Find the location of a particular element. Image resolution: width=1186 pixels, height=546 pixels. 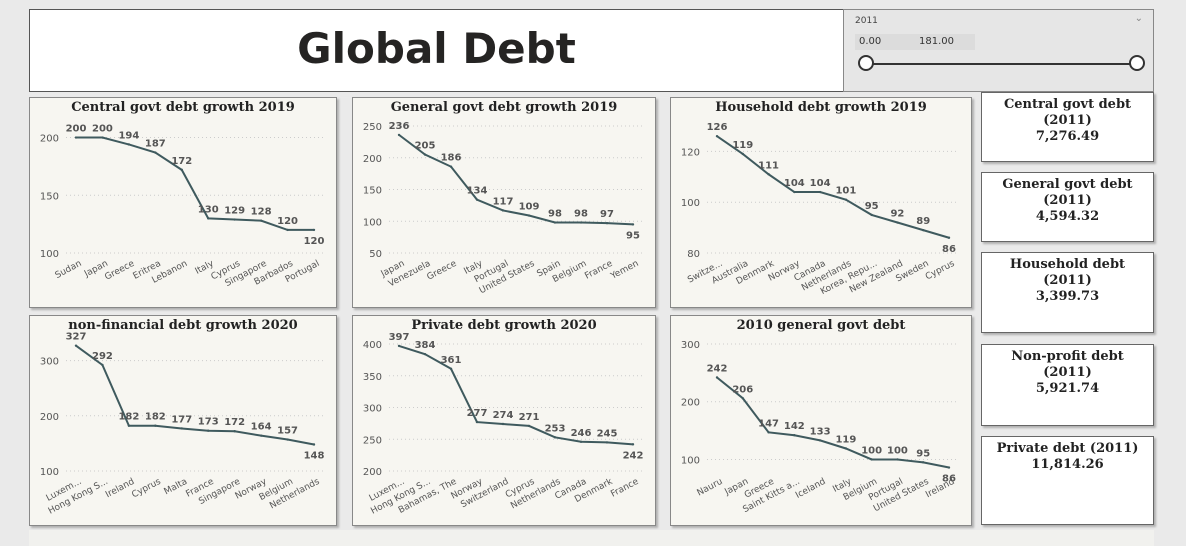

page-title: Global Debt is located at coordinates (436, 48).